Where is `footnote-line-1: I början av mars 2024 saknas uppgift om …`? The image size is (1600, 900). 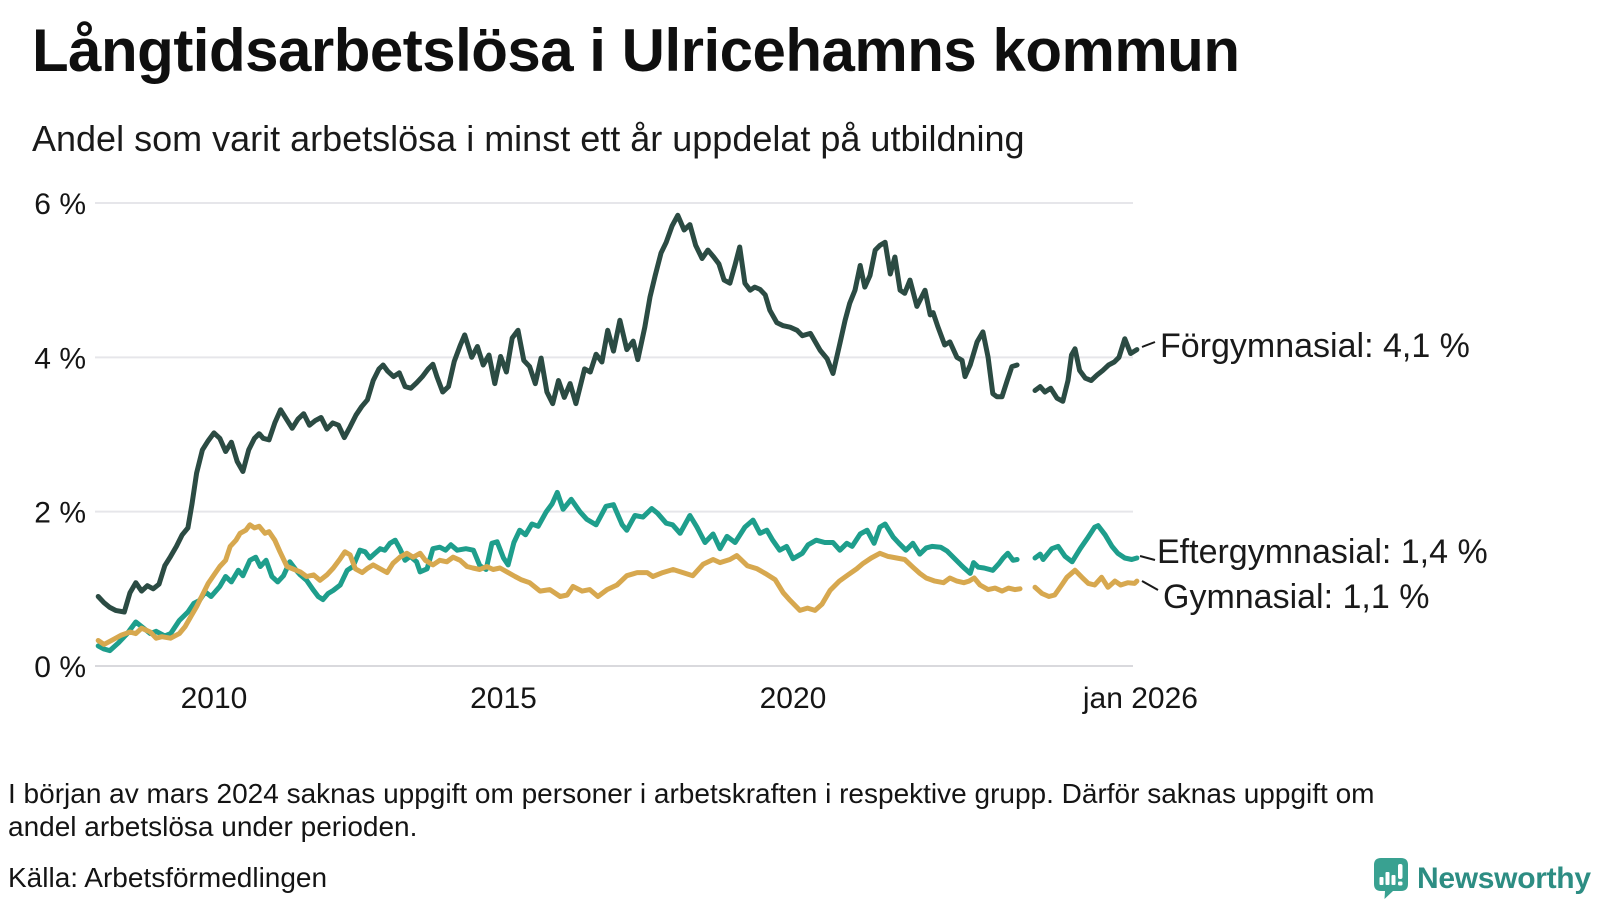 footnote-line-1: I början av mars 2024 saknas uppgift om … is located at coordinates (691, 793).